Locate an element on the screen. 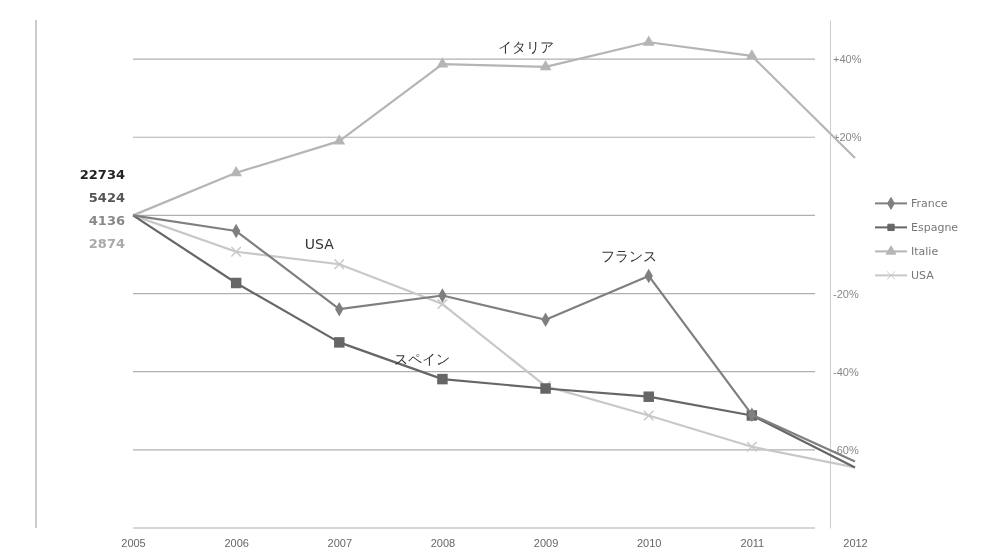  annotation: 5424 is located at coordinates (106, 198).